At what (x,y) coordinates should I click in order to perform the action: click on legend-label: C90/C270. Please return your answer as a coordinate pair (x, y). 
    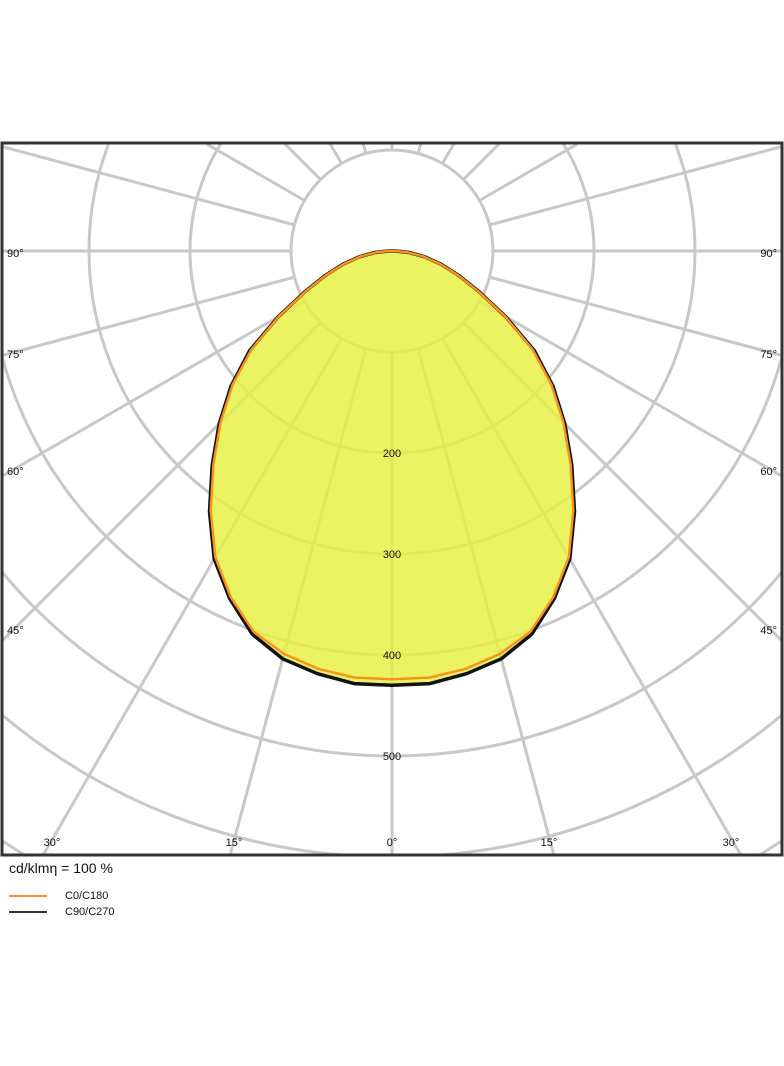
    Looking at the image, I should click on (90, 912).